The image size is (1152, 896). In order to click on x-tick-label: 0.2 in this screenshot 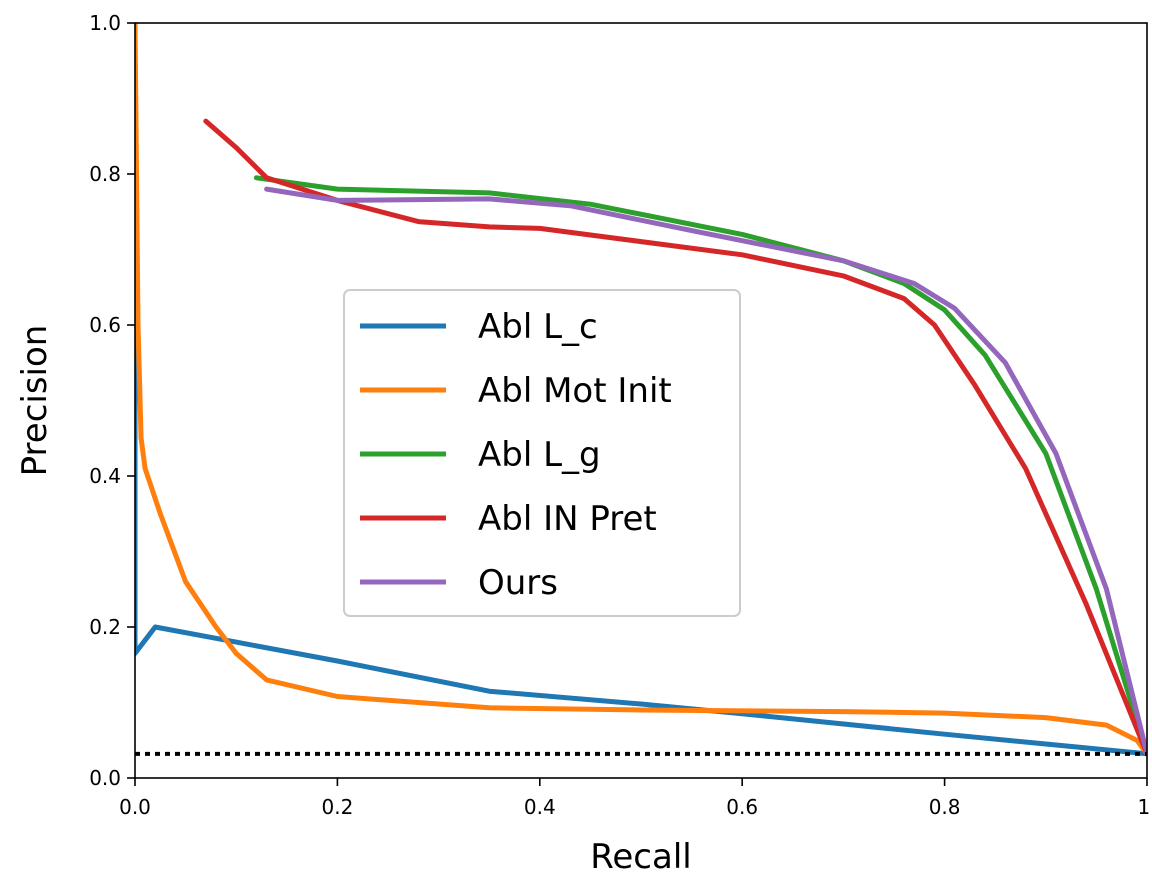, I will do `click(337, 807)`.